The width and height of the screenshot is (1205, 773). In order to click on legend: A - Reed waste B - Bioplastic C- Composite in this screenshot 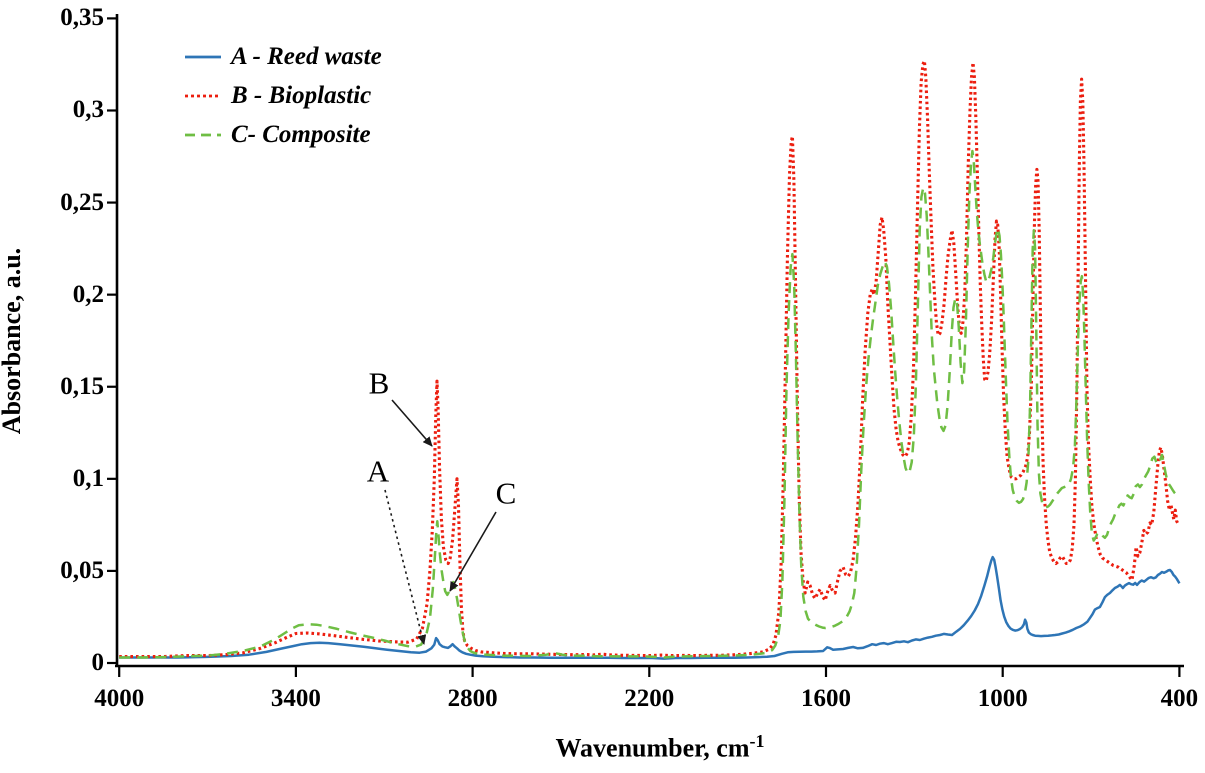, I will do `click(283, 96)`.